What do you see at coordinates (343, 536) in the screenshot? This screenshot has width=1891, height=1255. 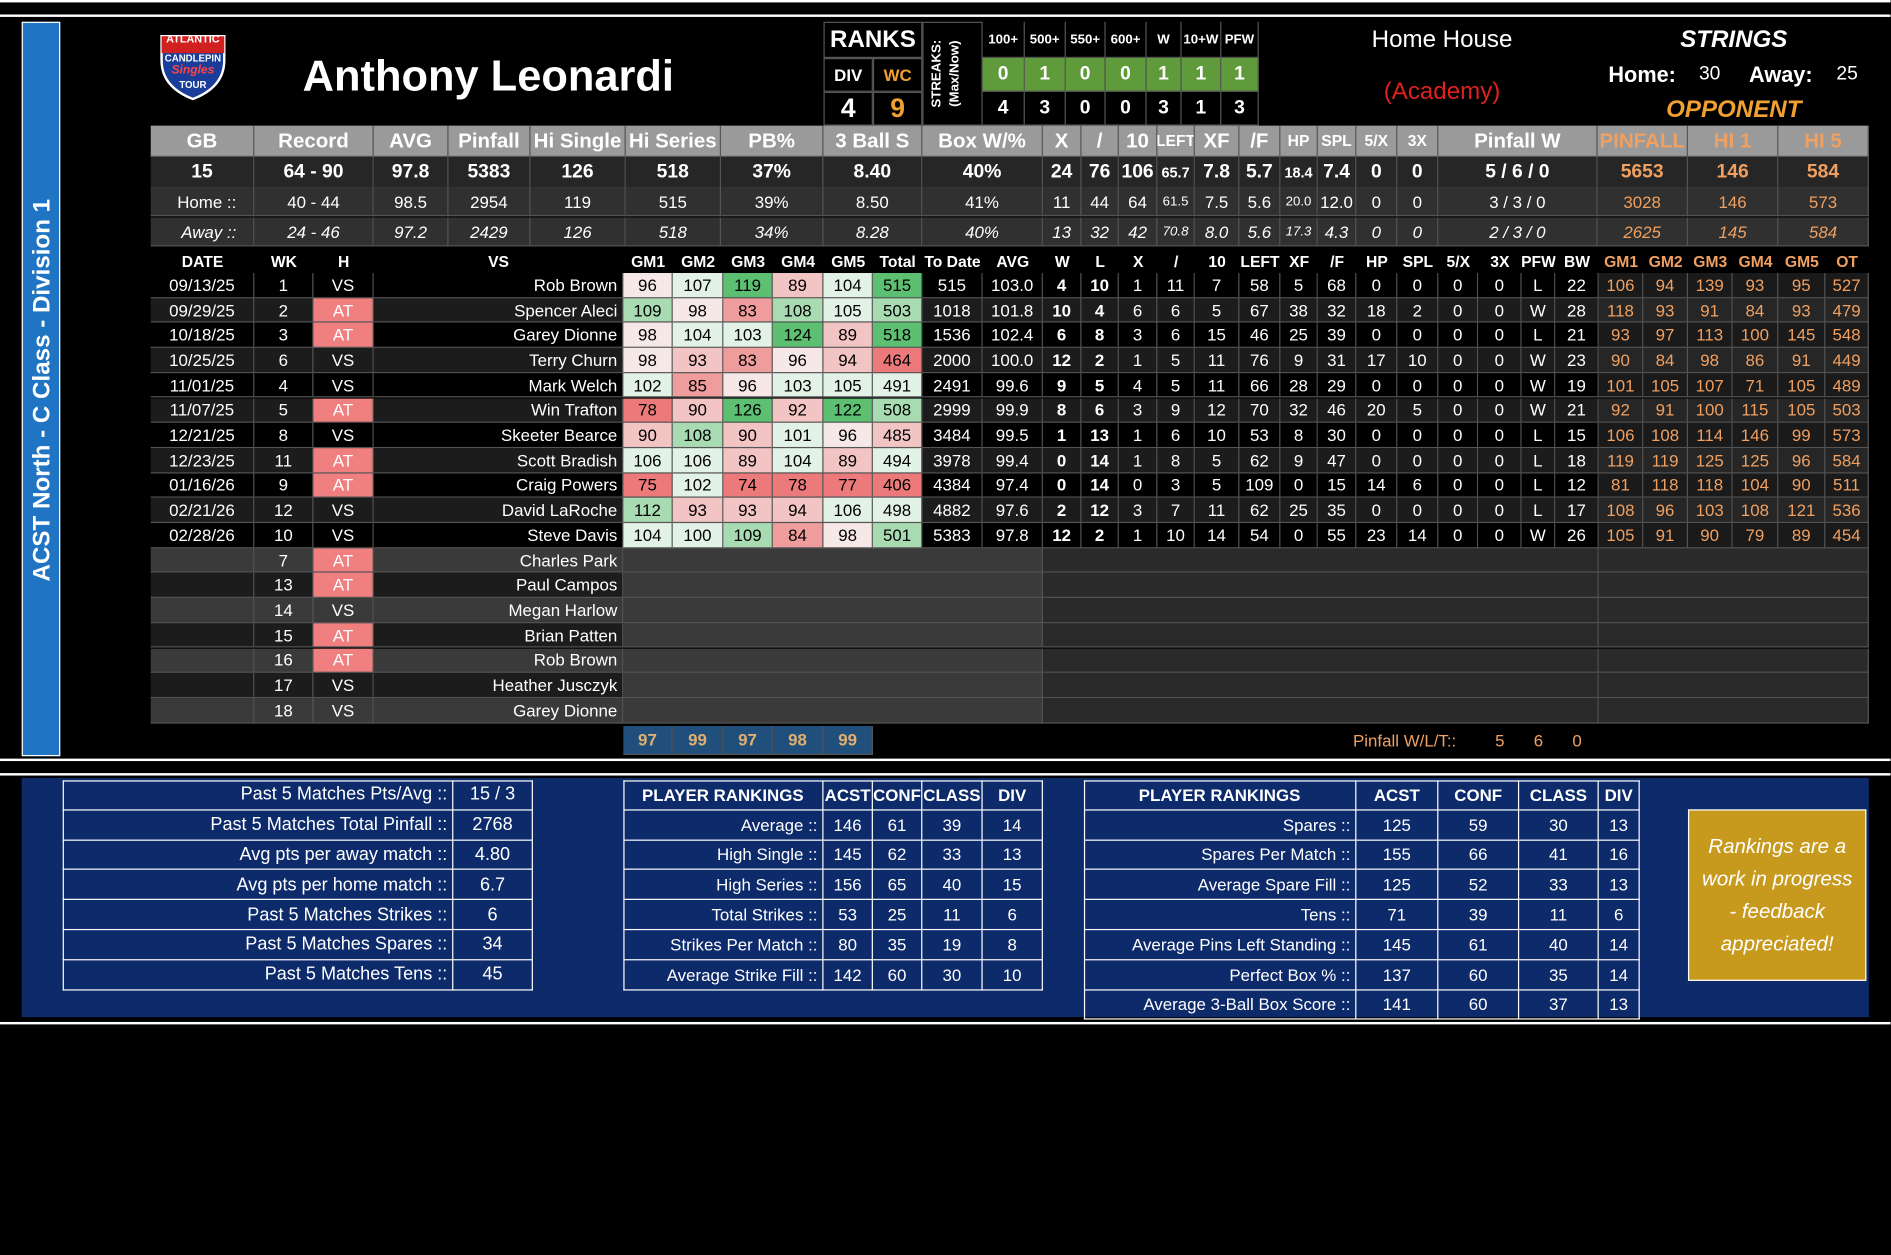 I see `home-away: VS` at bounding box center [343, 536].